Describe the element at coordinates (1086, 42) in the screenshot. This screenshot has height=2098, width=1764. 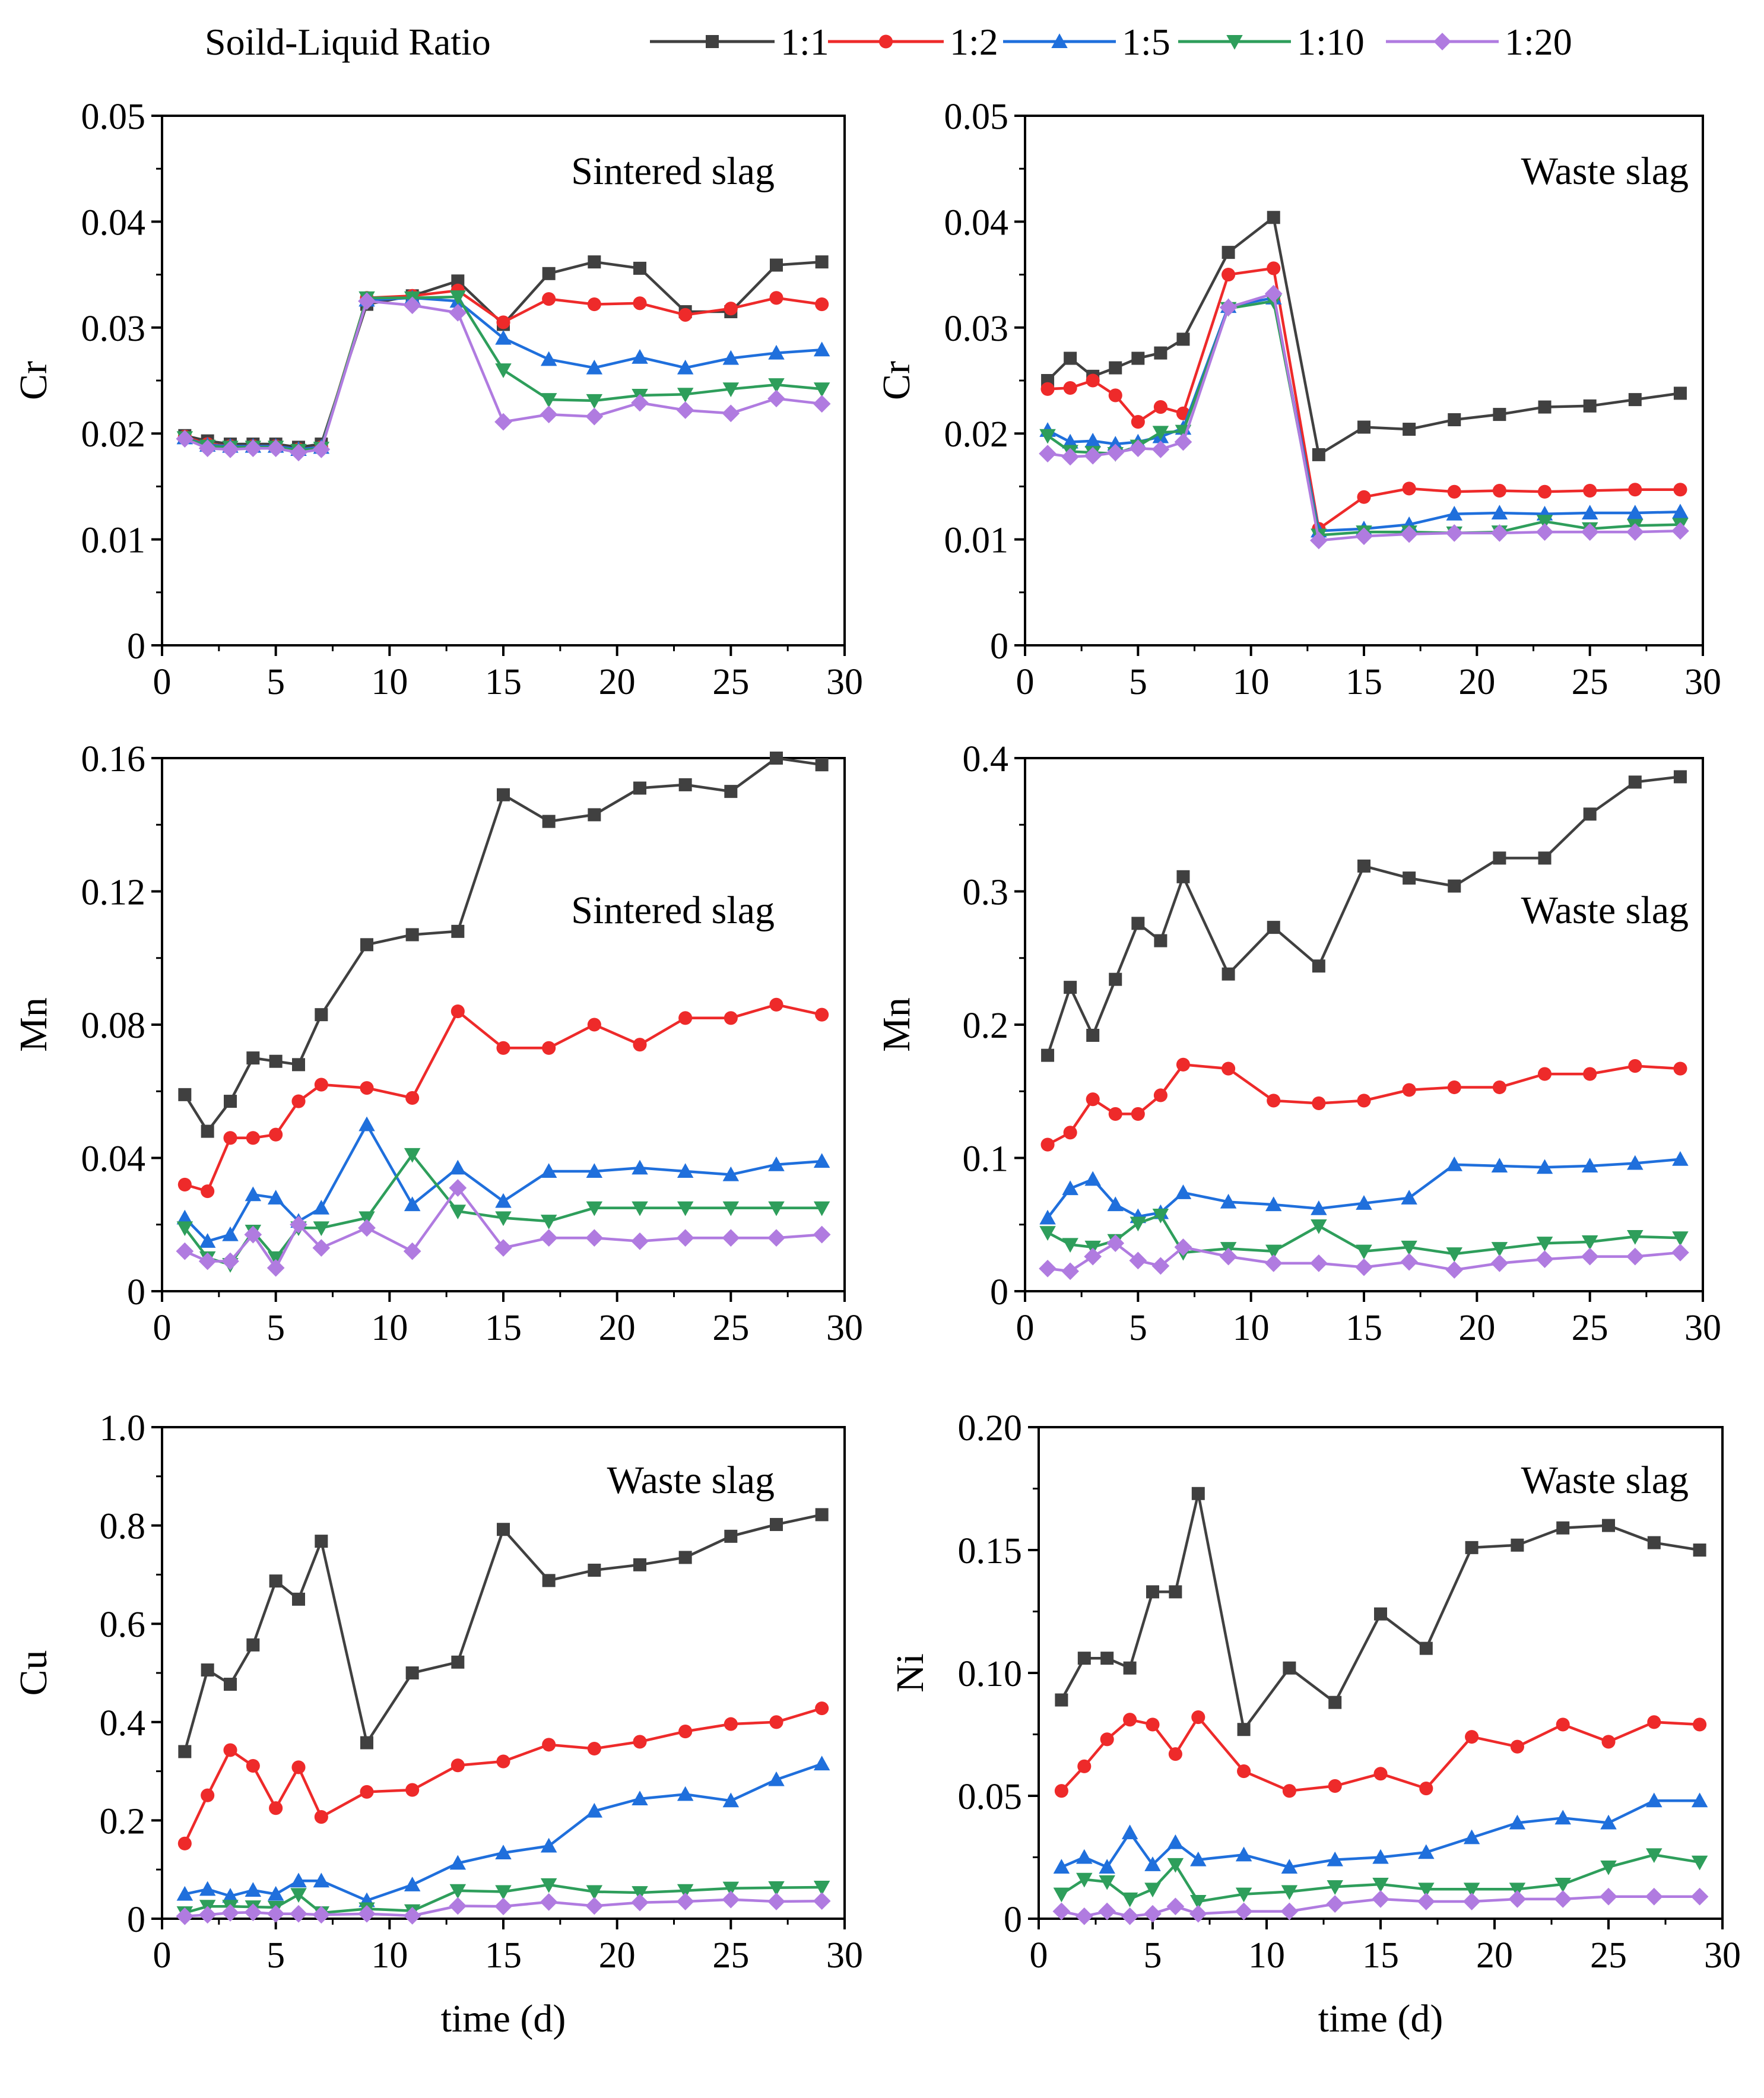
I see `legend-entry-1-5: 1:5` at that location.